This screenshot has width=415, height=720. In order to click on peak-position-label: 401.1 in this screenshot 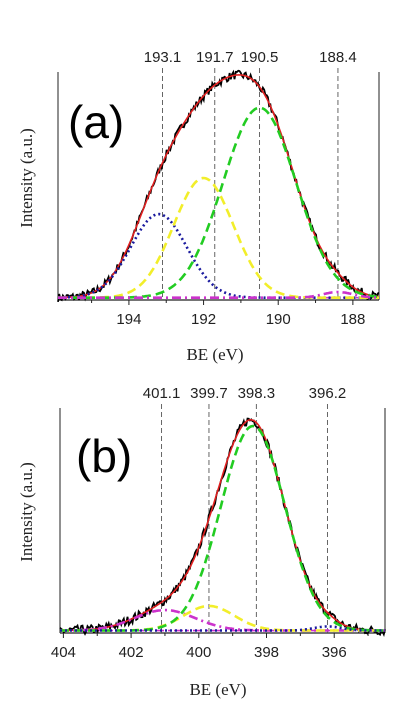, I will do `click(162, 393)`.